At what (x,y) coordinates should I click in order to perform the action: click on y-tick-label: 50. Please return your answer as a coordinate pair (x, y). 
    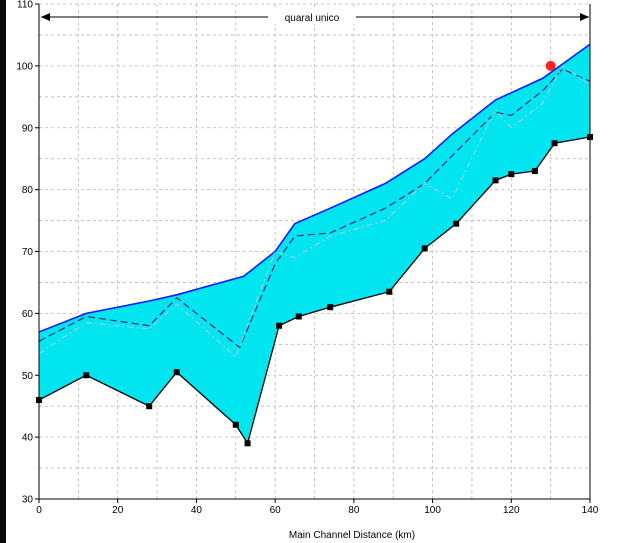
    Looking at the image, I should click on (28, 376).